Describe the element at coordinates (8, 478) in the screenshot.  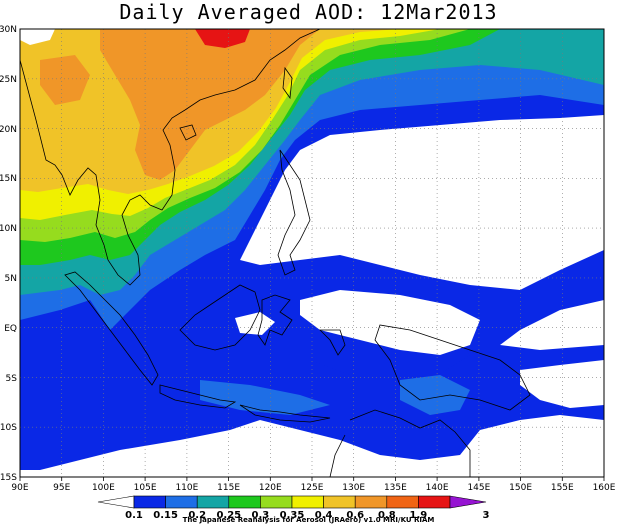
I see `lat-label: 15S` at that location.